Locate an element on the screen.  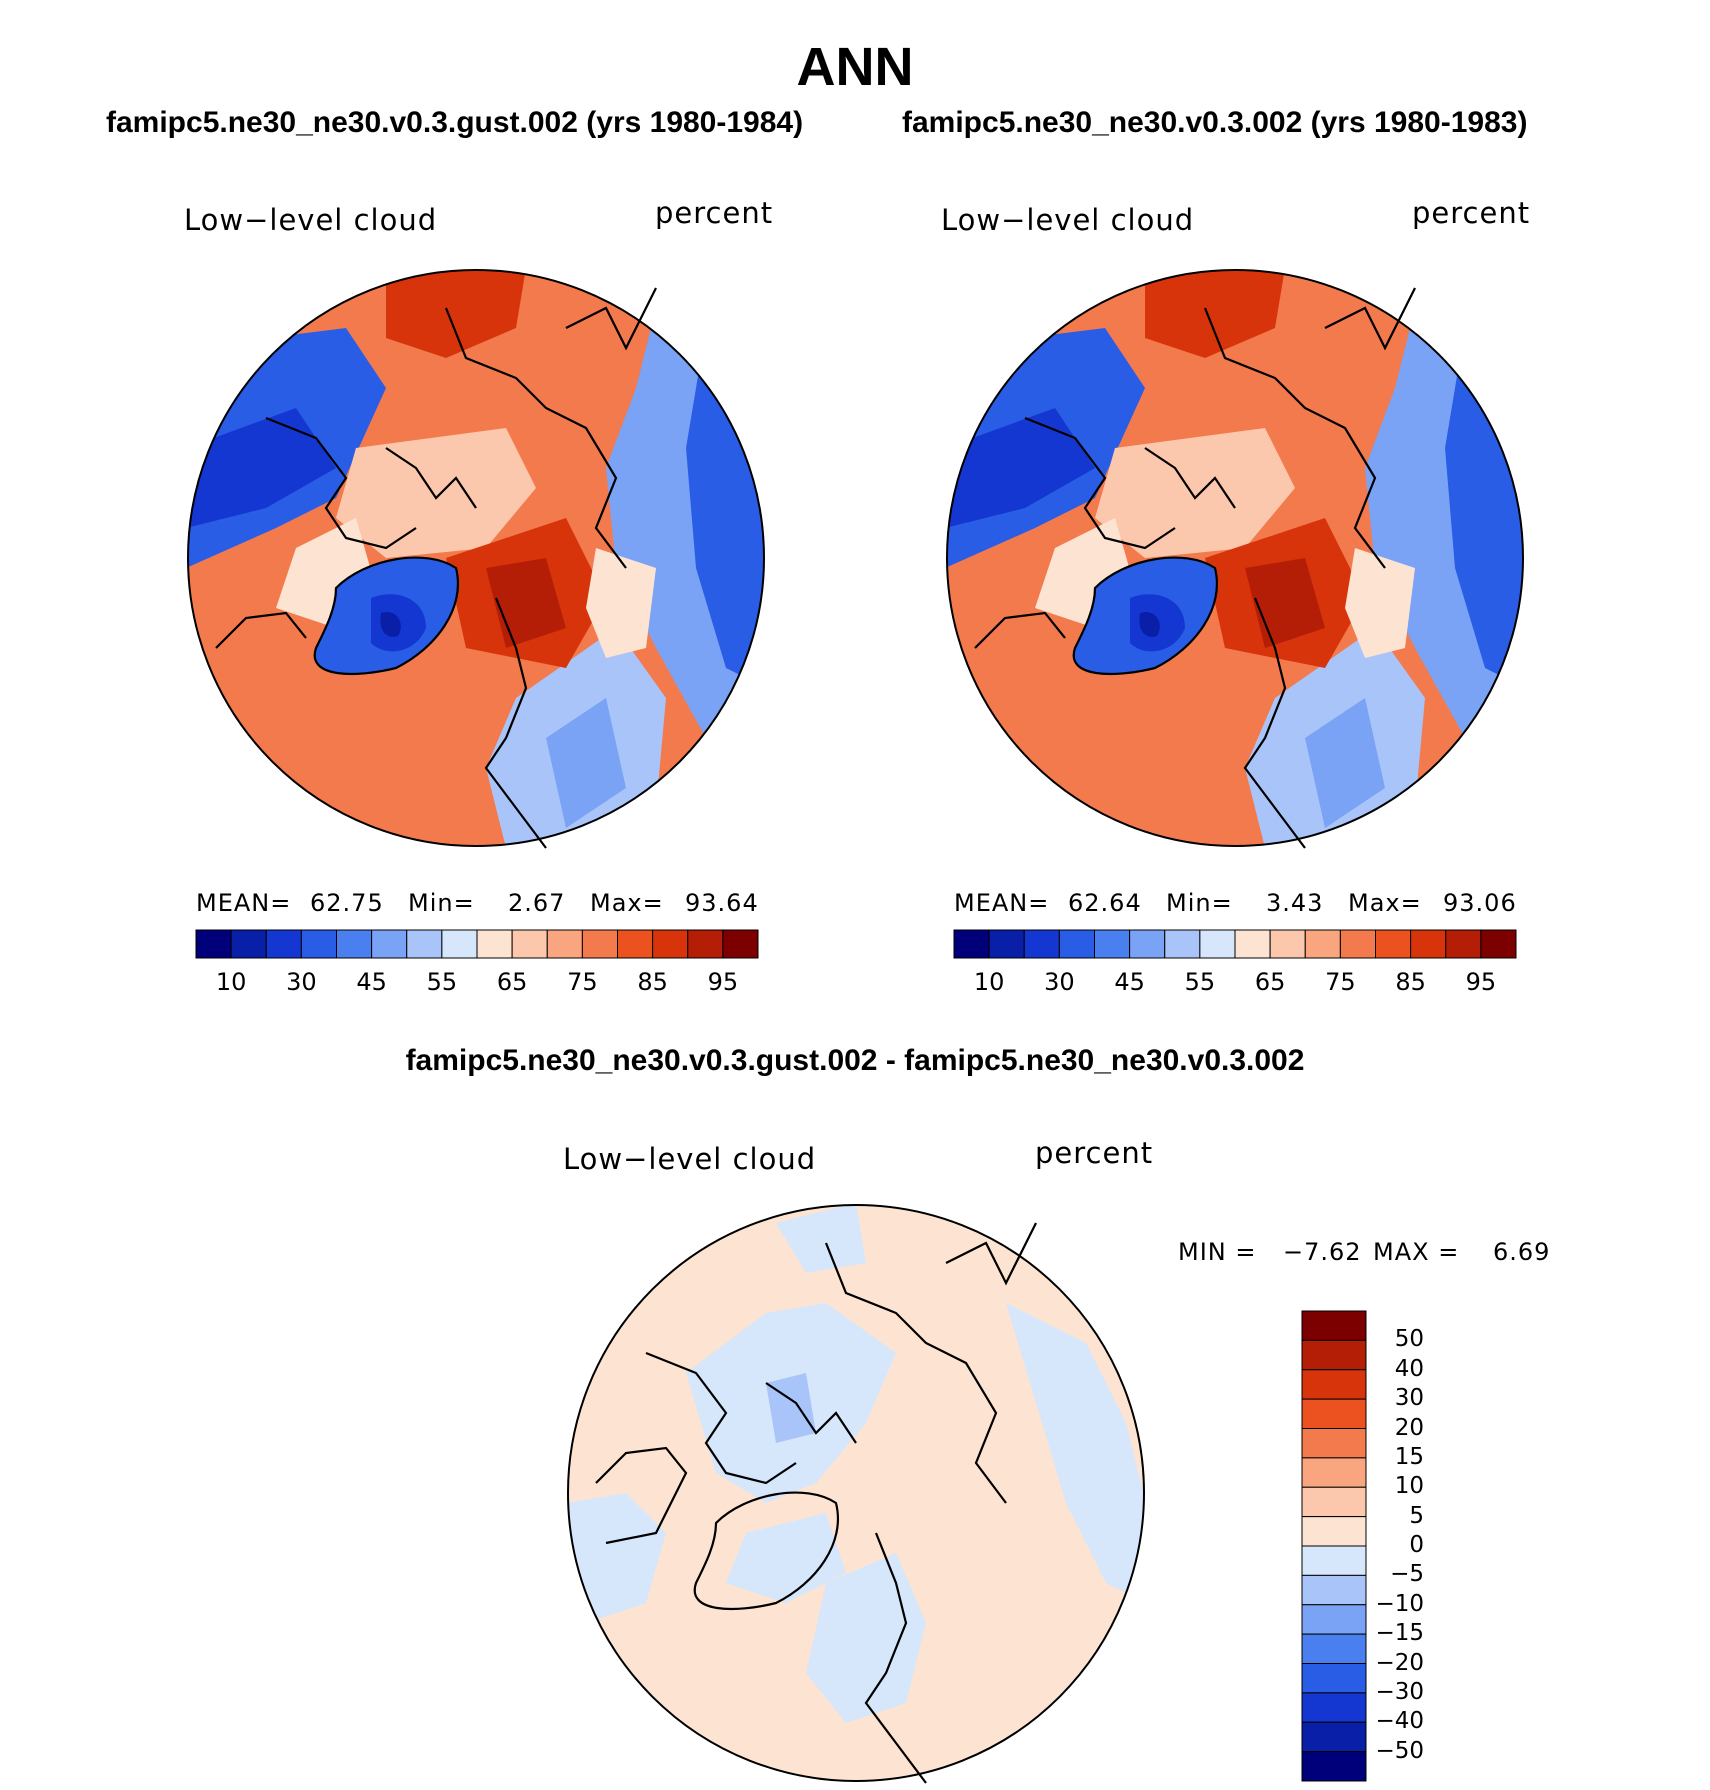
right-mean-value: 62.64 is located at coordinates (1105, 903).